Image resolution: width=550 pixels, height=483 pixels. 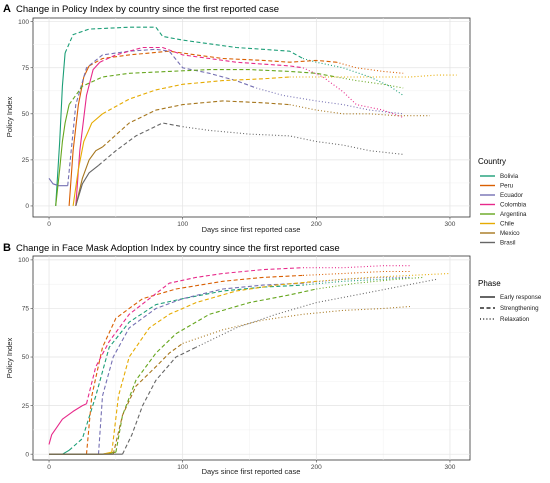 What do you see at coordinates (359, 110) in the screenshot?
I see `panel-a-line-mexico-relaxation` at bounding box center [359, 110].